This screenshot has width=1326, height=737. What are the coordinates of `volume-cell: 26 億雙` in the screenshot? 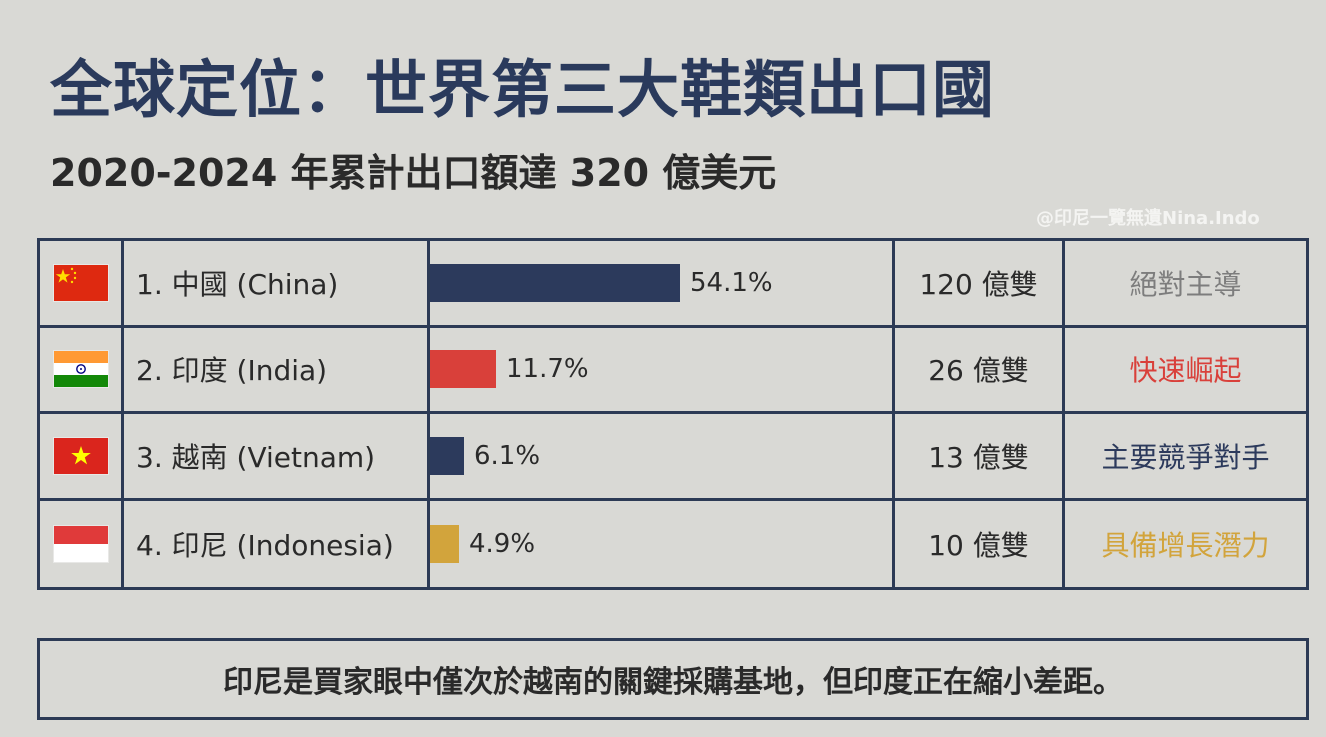 It's located at (980, 370).